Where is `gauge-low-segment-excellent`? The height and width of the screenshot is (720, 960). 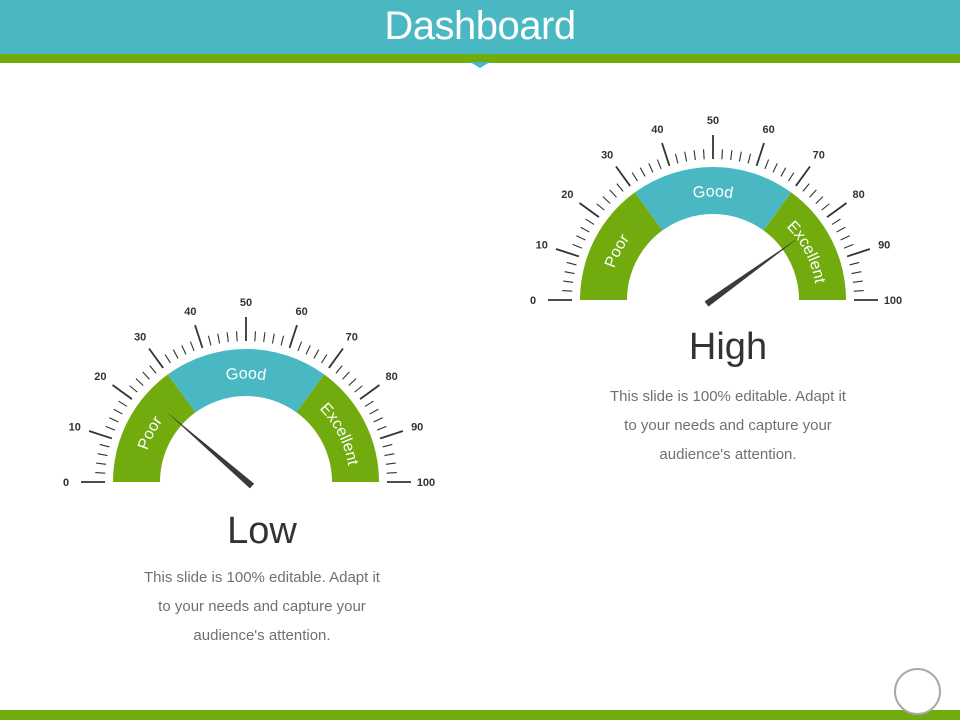 gauge-low-segment-excellent is located at coordinates (337, 428).